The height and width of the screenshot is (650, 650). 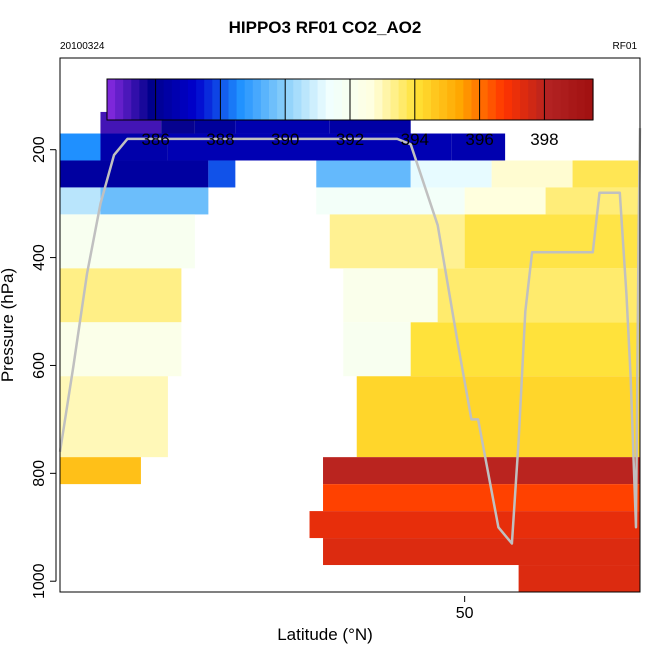 I want to click on date-label: 20100324, so click(x=82, y=46).